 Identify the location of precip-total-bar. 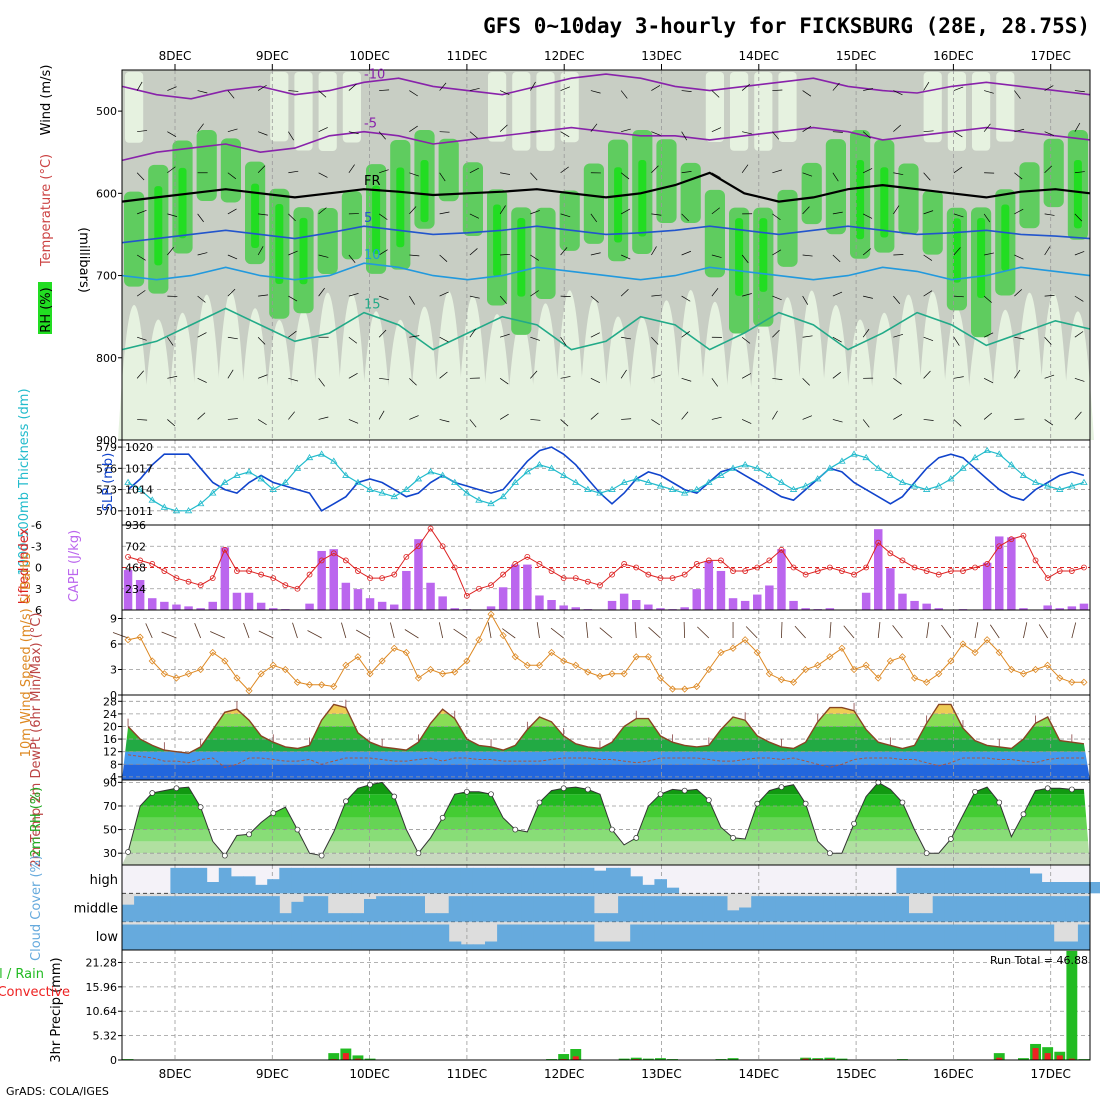
(842, 1059).